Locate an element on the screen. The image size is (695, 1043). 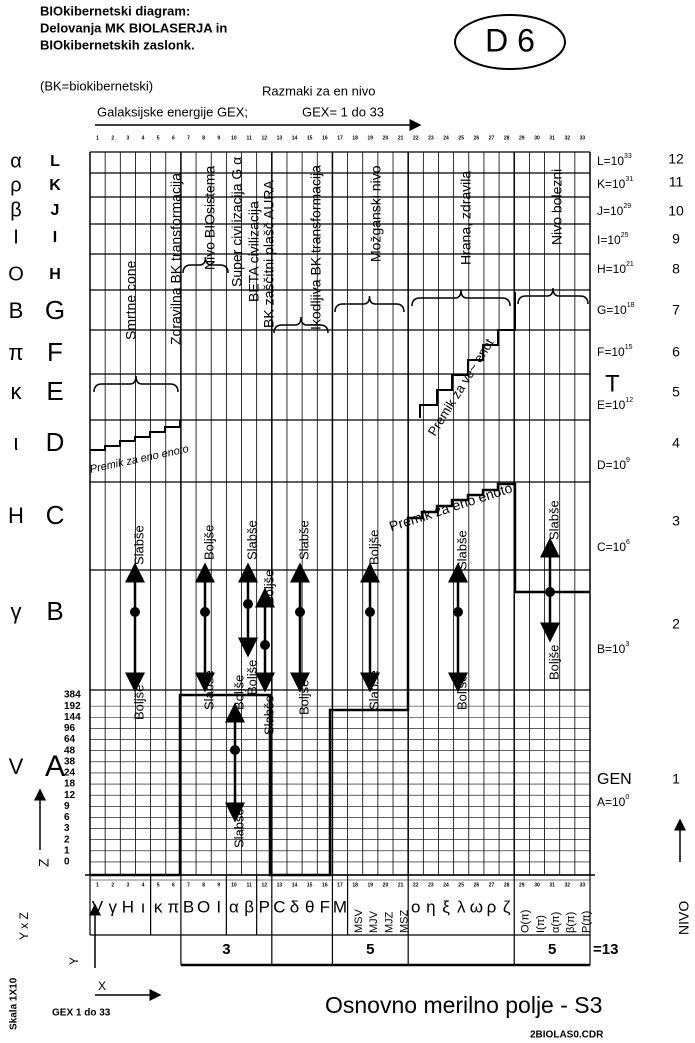
footer-gex: GEX 1 do 33 is located at coordinates (81, 1013).